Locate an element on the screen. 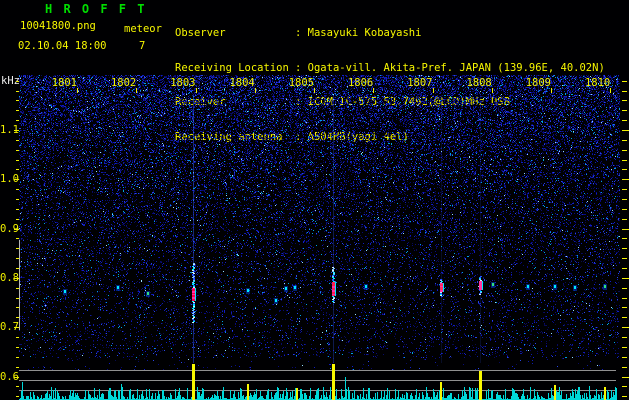 The width and height of the screenshot is (629, 400). info-label: Receiving Location is located at coordinates (232, 67).